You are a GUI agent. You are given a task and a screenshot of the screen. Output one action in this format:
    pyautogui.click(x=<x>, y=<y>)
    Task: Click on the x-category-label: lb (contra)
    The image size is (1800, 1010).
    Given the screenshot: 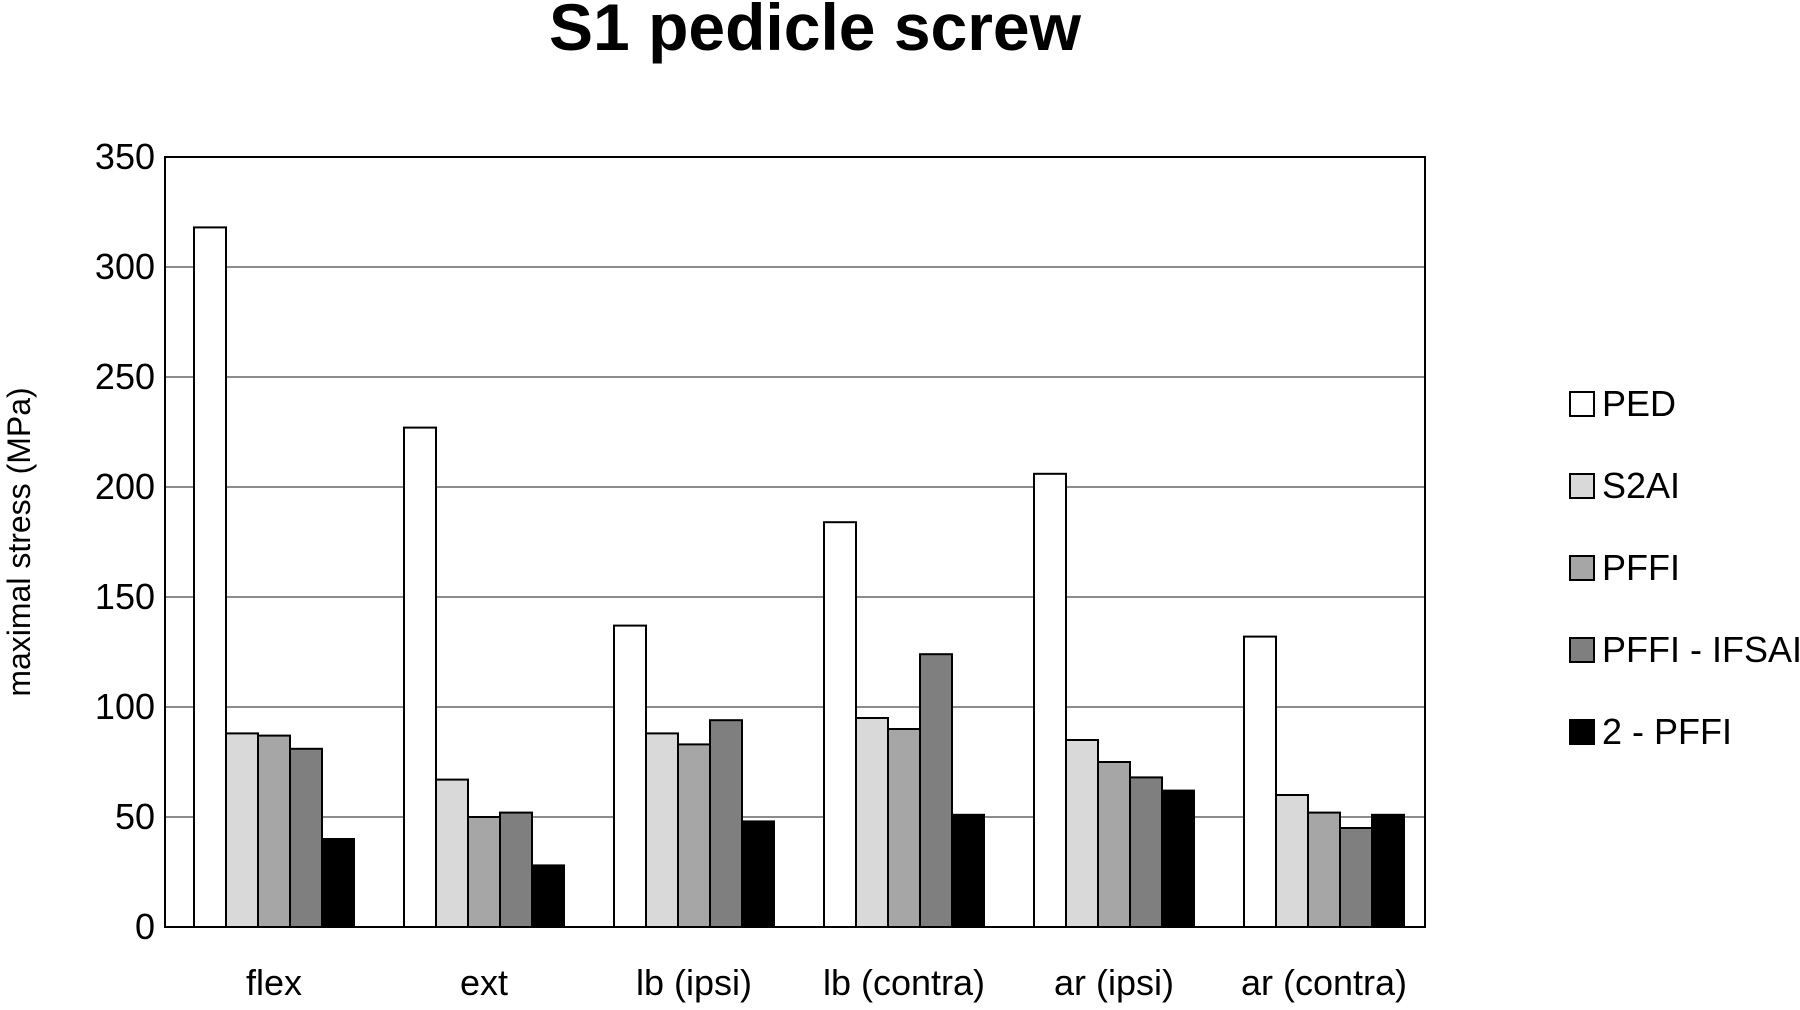 What is the action you would take?
    pyautogui.click(x=904, y=982)
    